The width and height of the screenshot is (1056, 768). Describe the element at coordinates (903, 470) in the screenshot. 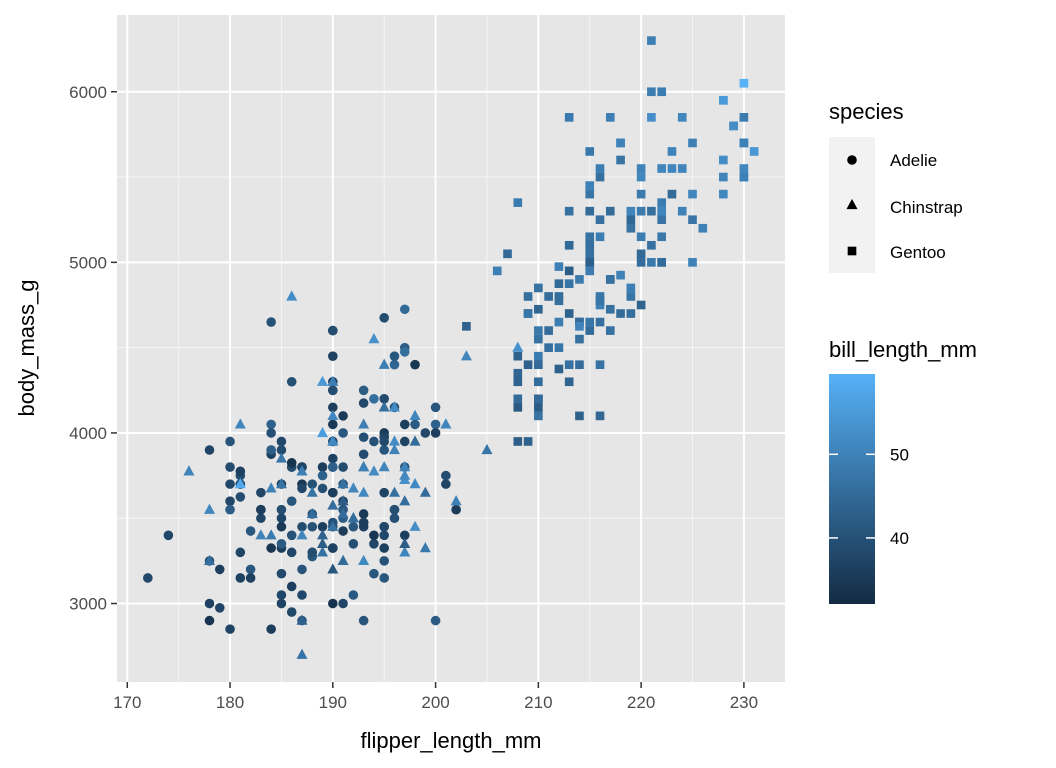

I see `bill-length-legend: bill_length_mm 40 50` at that location.